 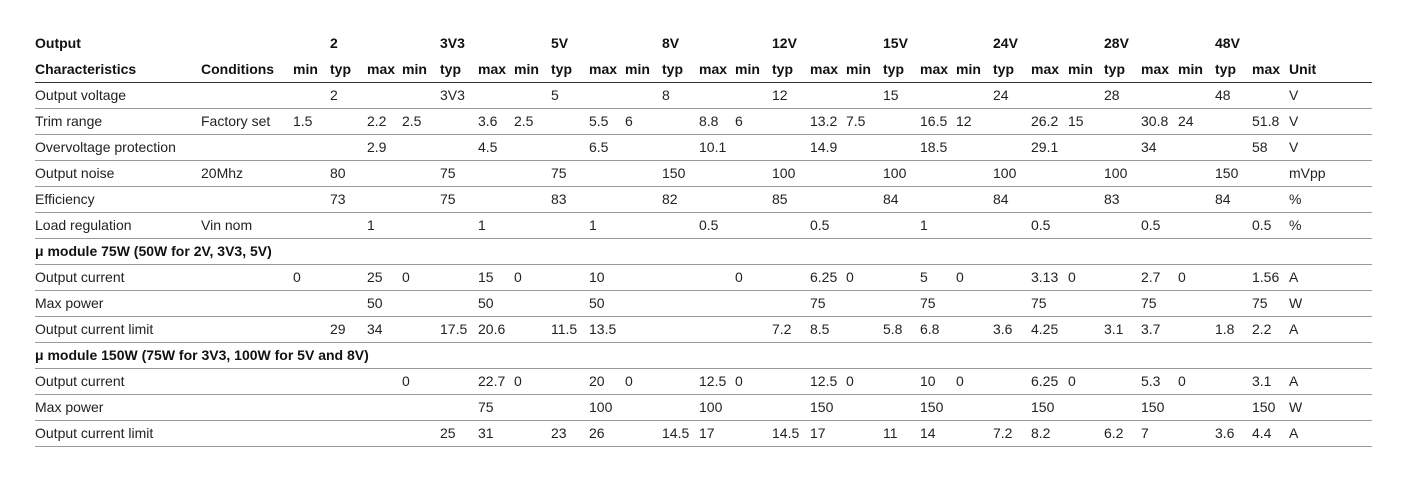 I want to click on row-value: 24, so click(x=1186, y=121).